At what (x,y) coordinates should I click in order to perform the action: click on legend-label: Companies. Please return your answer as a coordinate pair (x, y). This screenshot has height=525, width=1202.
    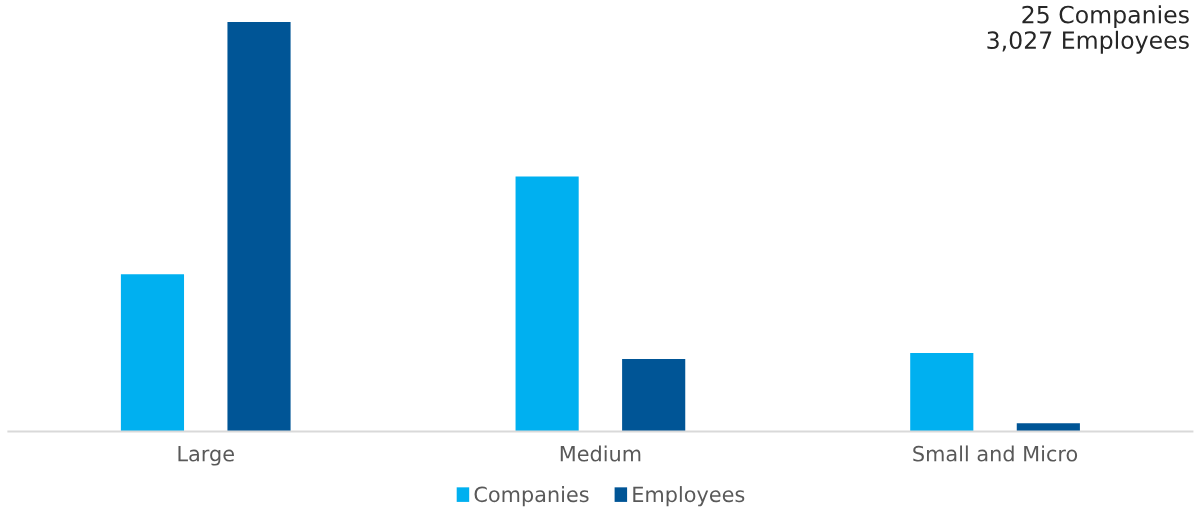
    Looking at the image, I should click on (531, 496).